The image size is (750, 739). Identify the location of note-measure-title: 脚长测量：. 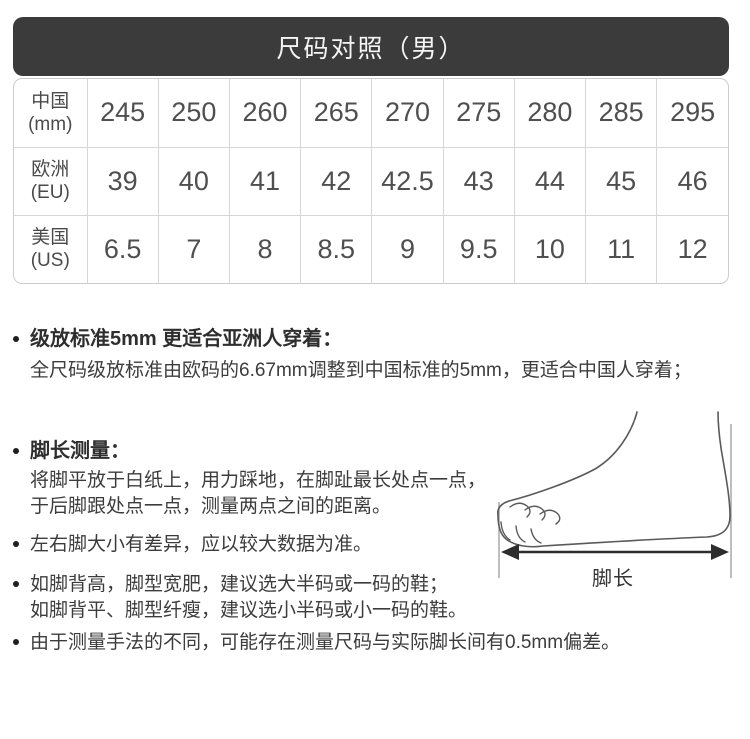
(71, 448).